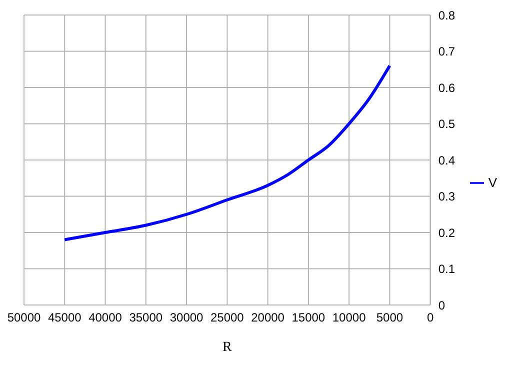 The width and height of the screenshot is (517, 365). What do you see at coordinates (105, 317) in the screenshot?
I see `x-tick-label: 40000` at bounding box center [105, 317].